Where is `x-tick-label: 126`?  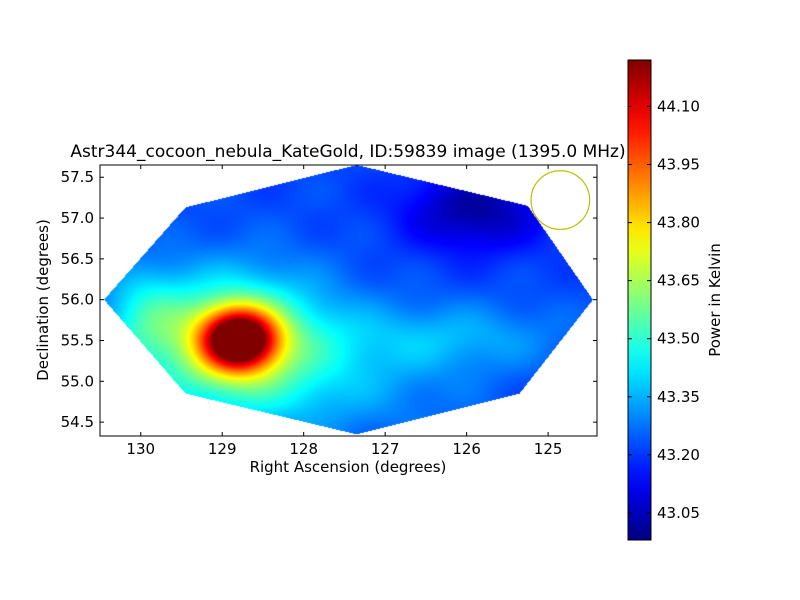 x-tick-label: 126 is located at coordinates (466, 449).